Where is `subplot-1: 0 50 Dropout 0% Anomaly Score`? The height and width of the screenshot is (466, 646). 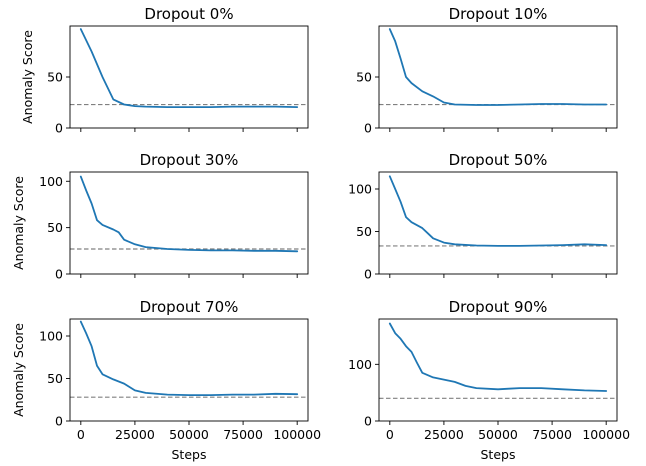 subplot-1: 0 50 Dropout 0% Anomaly Score is located at coordinates (164, 70).